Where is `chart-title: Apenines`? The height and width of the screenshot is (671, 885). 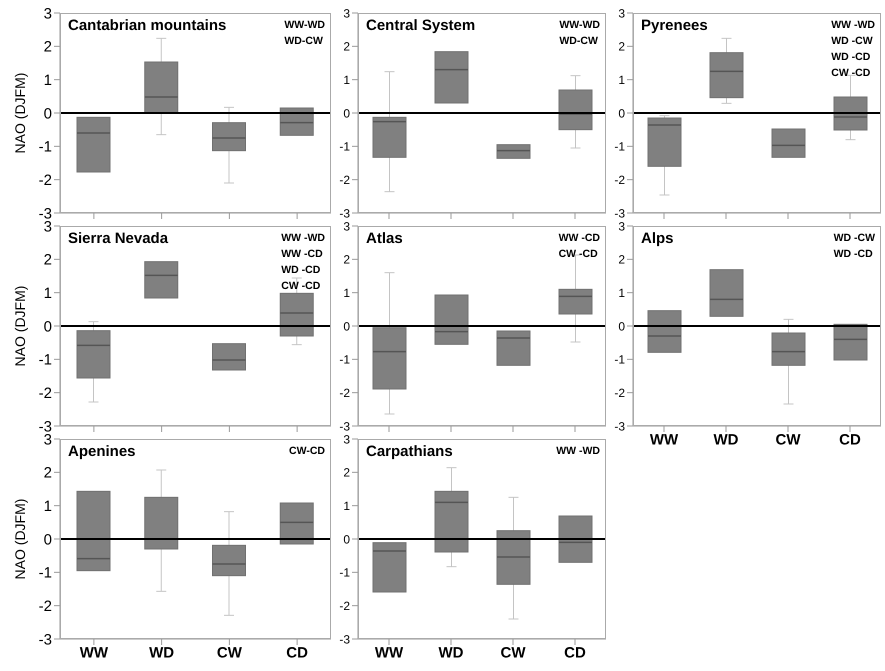
chart-title: Apenines is located at coordinates (102, 451).